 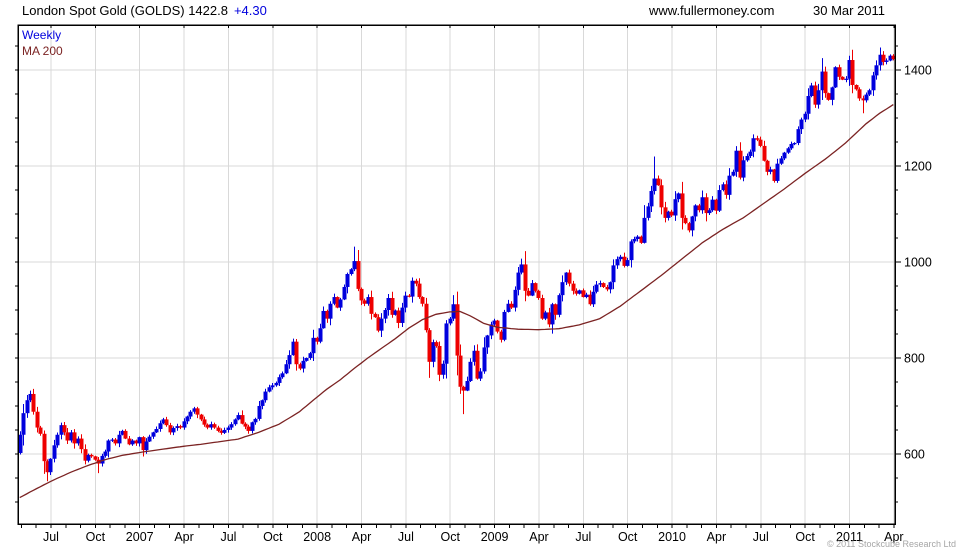 What do you see at coordinates (42, 51) in the screenshot?
I see `legend-ma-200: MA 200` at bounding box center [42, 51].